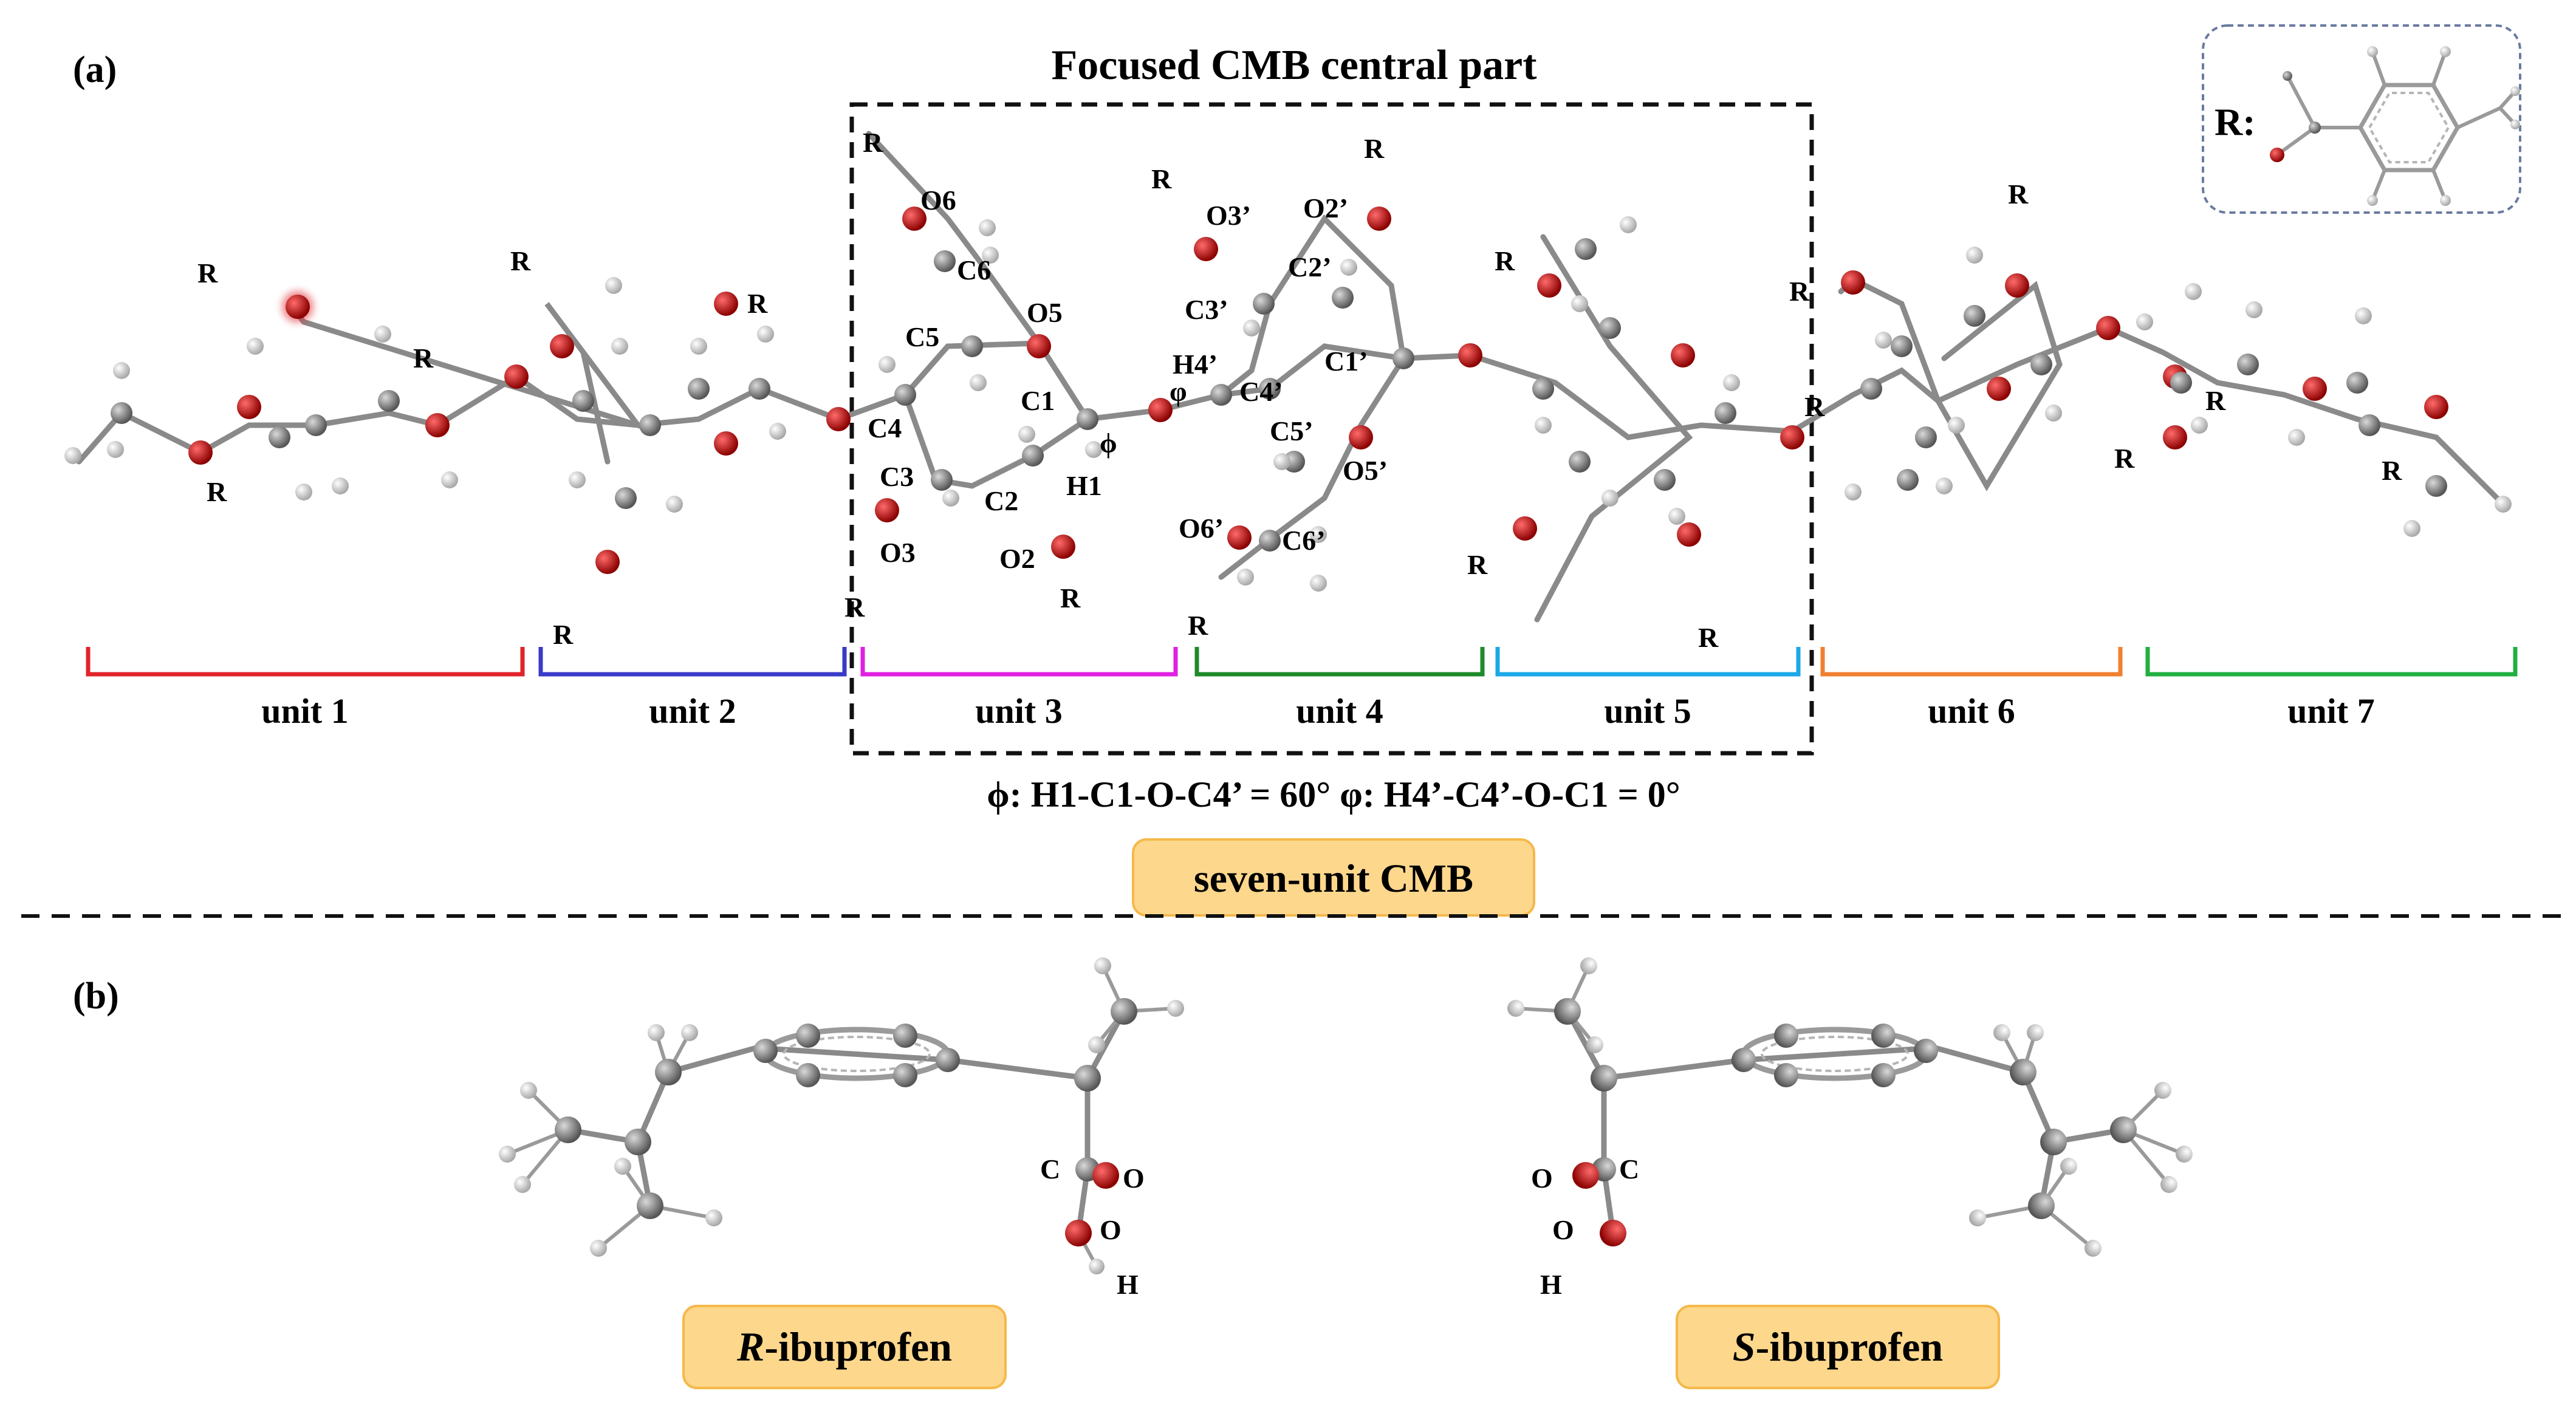 The image size is (2576, 1405). What do you see at coordinates (1838, 1347) in the screenshot?
I see `s-ibuprofen-badge` at bounding box center [1838, 1347].